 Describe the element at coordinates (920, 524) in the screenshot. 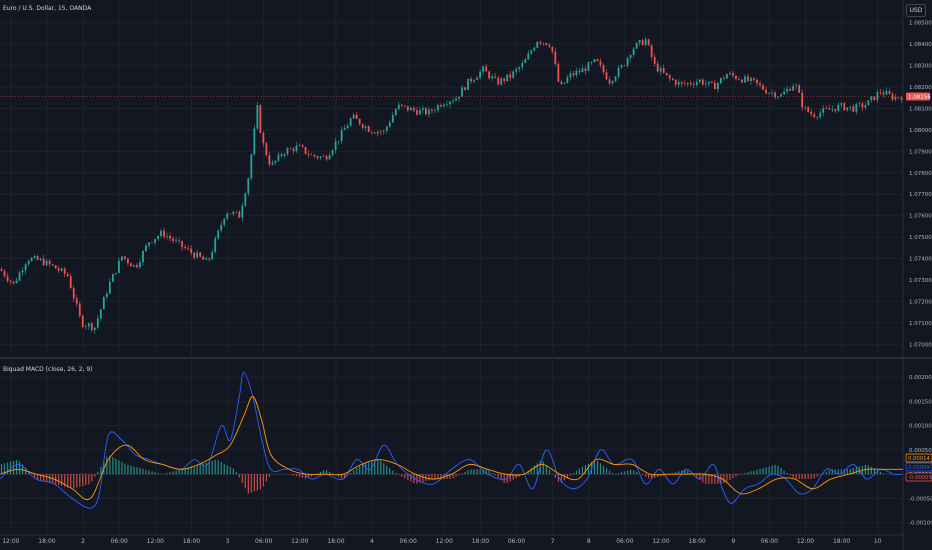

I see `indicator-tick-label: -0.00100` at that location.